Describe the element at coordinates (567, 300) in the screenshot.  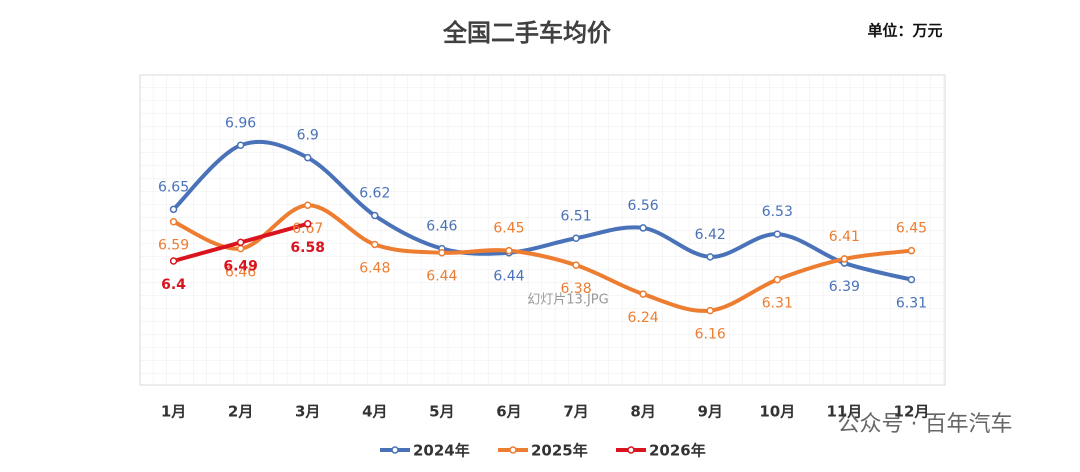
I see `watermark: 幻灯片13.JPG` at that location.